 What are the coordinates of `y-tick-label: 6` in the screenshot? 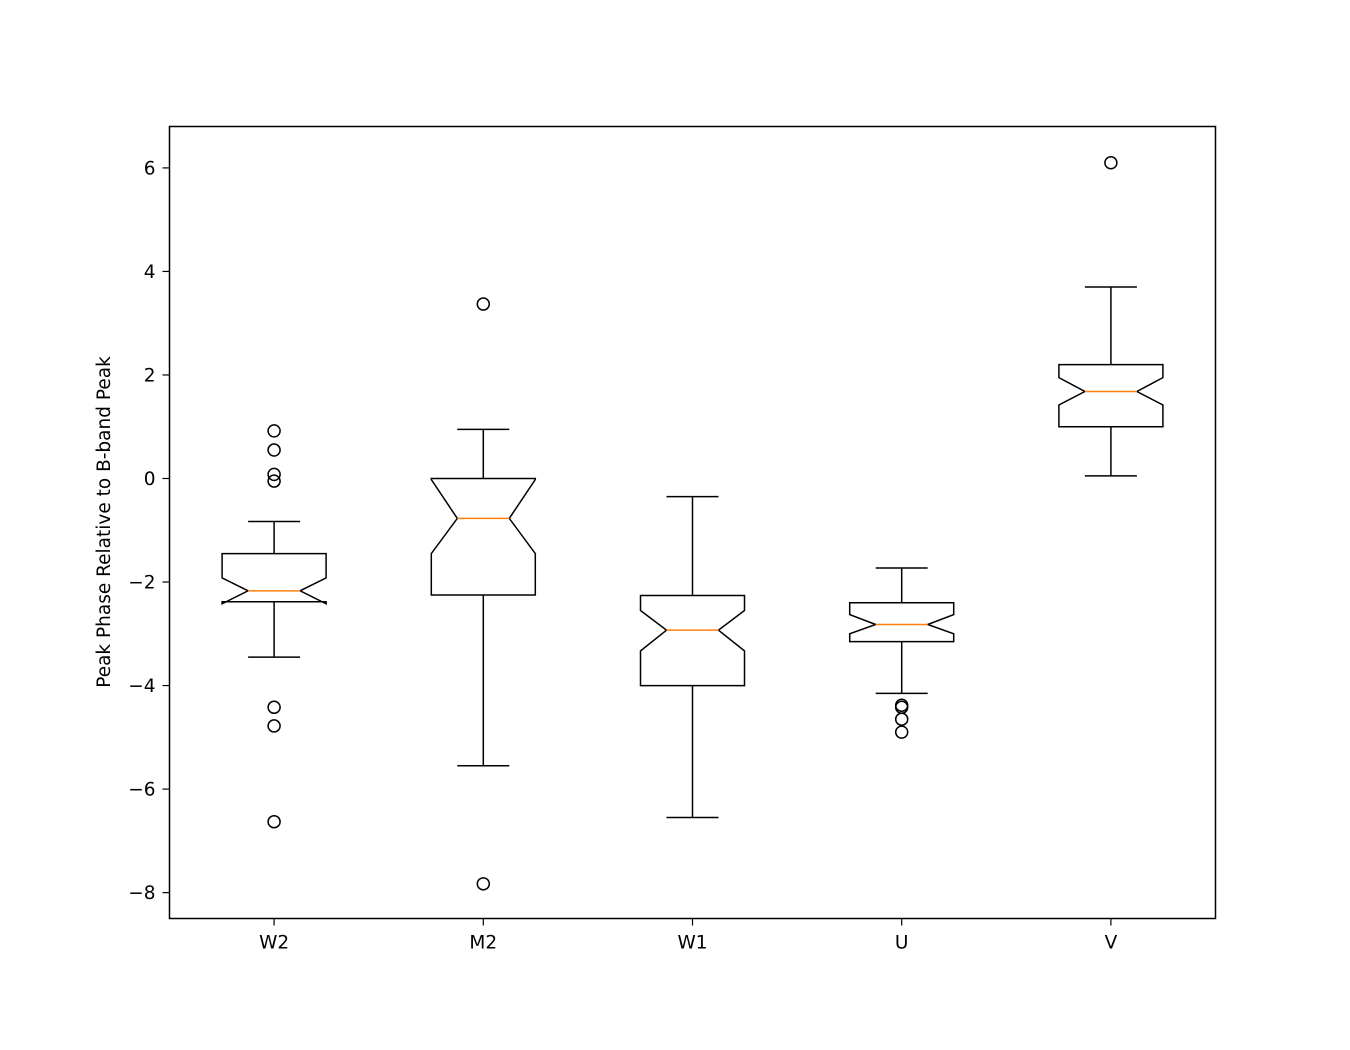 It's located at (150, 168).